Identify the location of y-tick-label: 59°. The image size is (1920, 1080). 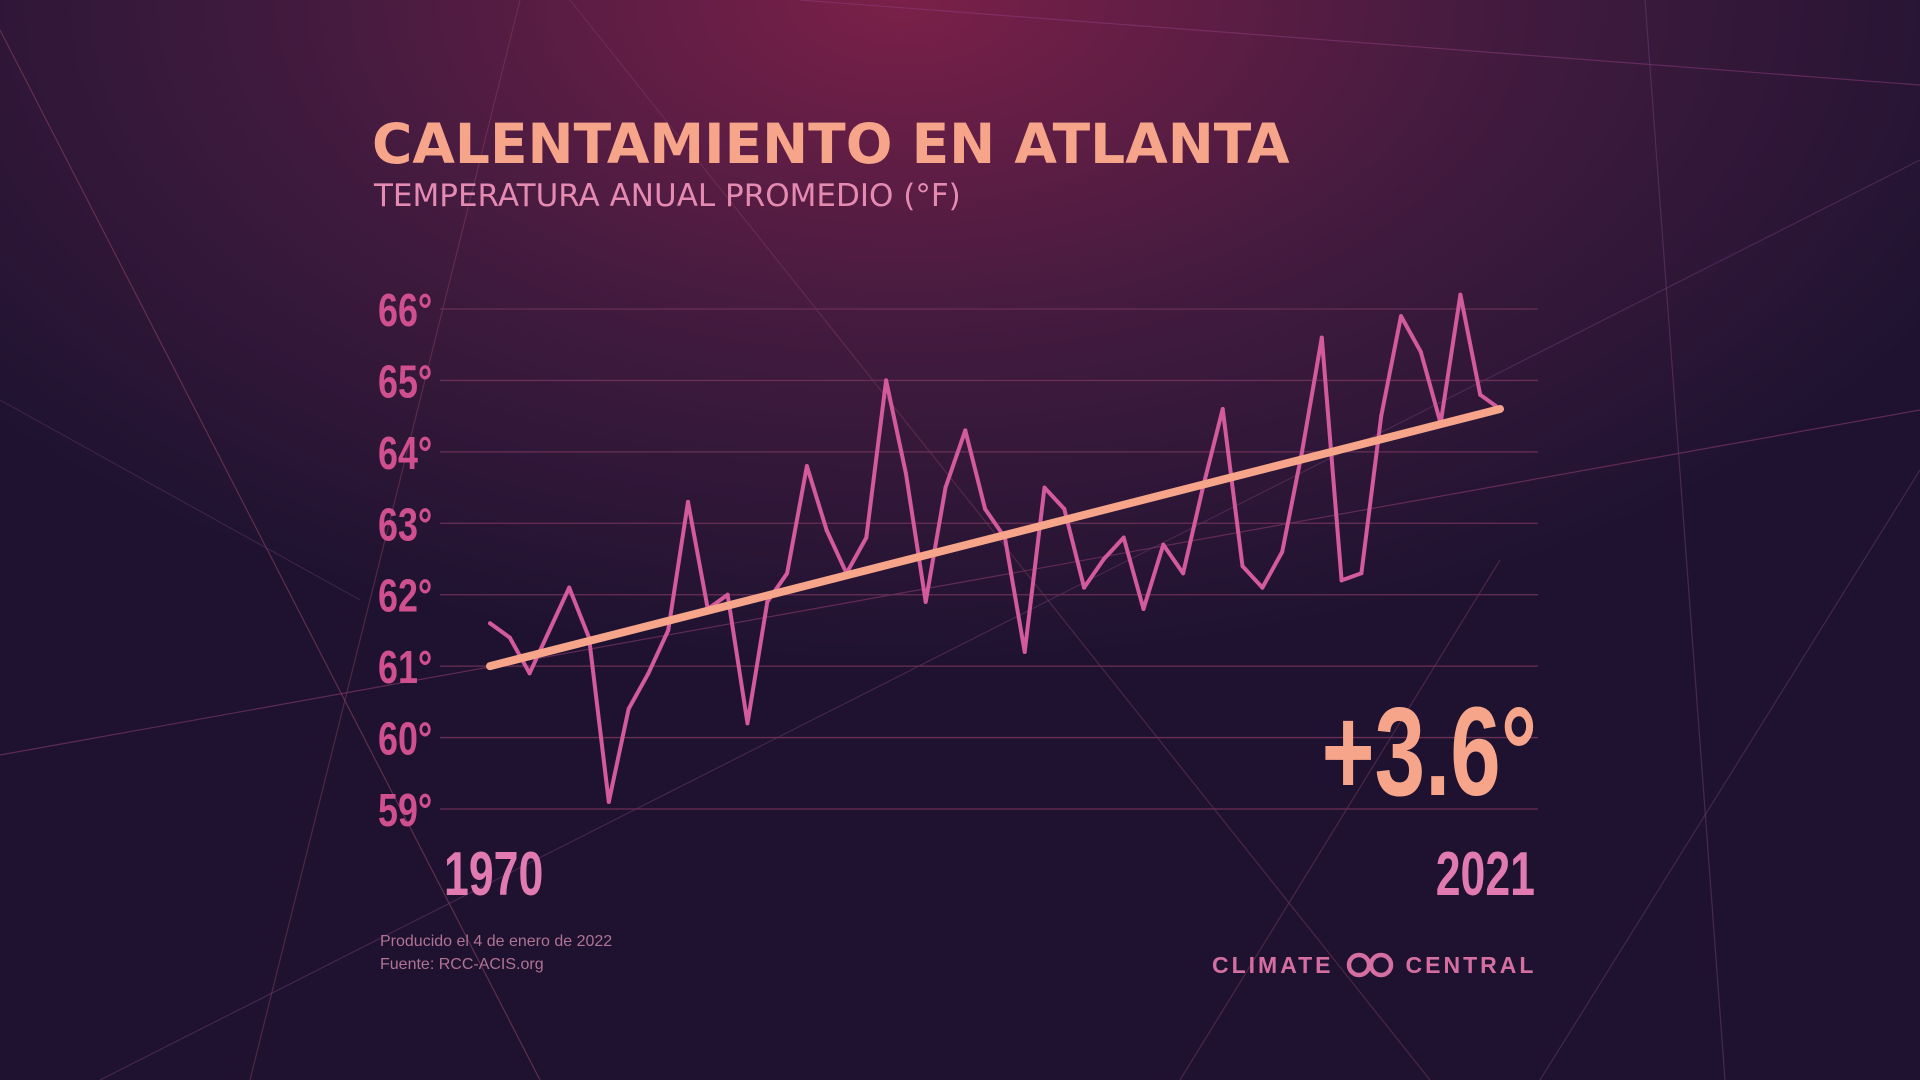
(405, 810).